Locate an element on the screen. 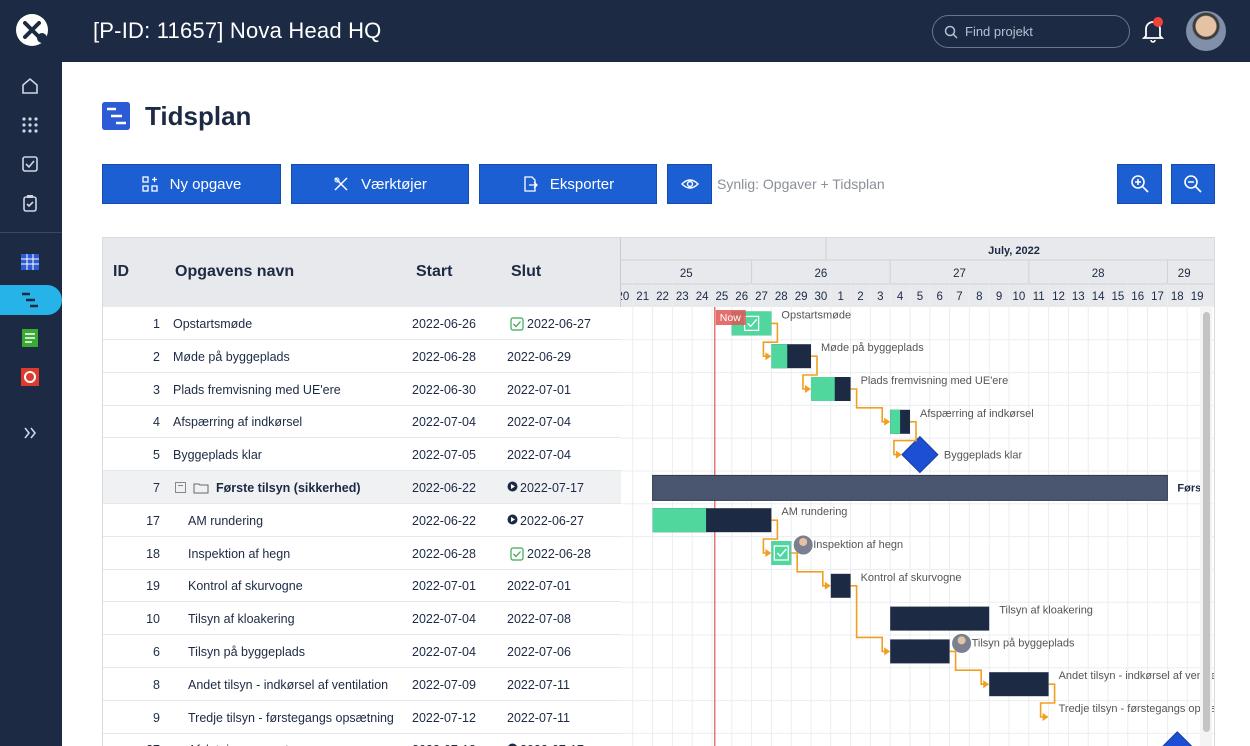  column-header-name: Opgavens navn is located at coordinates (235, 271).